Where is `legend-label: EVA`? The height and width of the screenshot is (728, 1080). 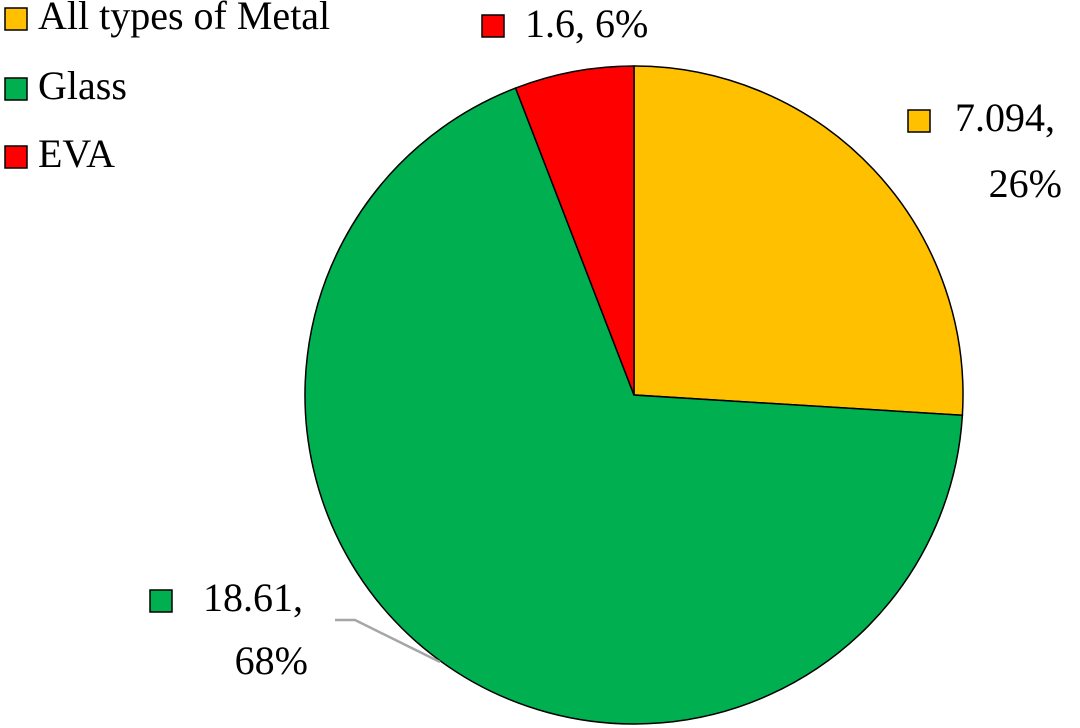
legend-label: EVA is located at coordinates (76, 153).